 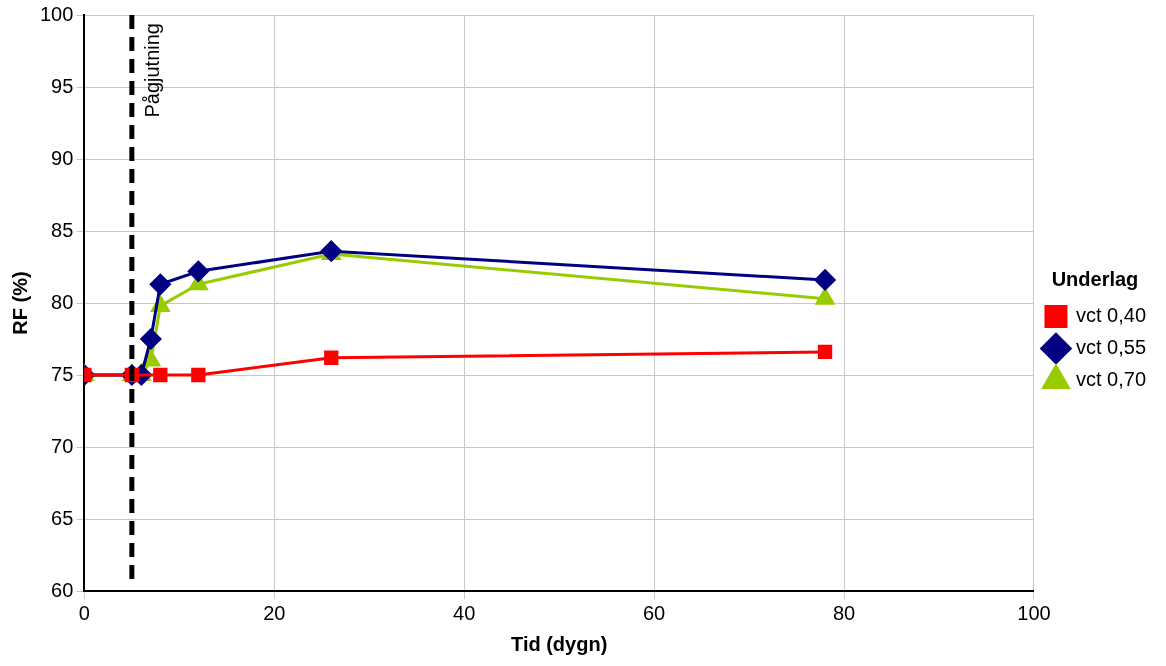 I want to click on legend-label: vct 0,40, so click(x=1111, y=315).